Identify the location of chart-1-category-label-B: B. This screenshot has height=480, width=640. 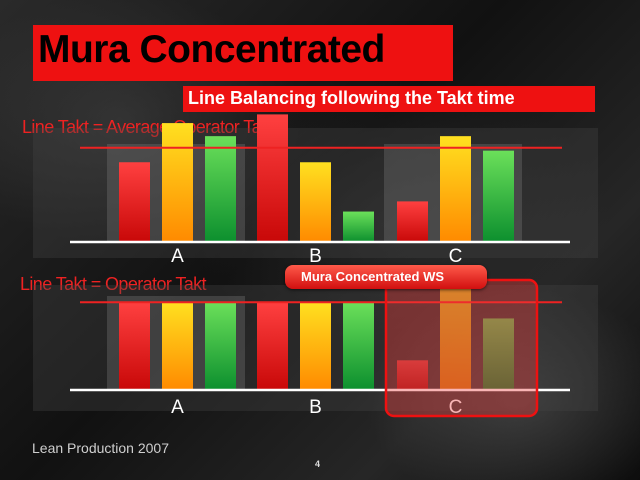
(315, 256).